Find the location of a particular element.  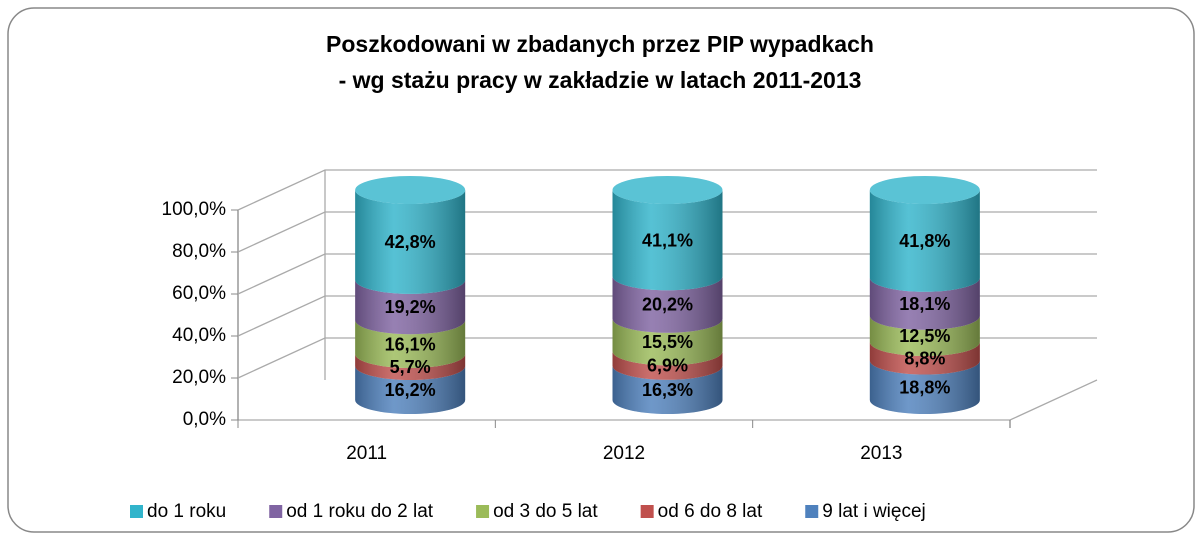

value-label: 16,1% is located at coordinates (410, 344).